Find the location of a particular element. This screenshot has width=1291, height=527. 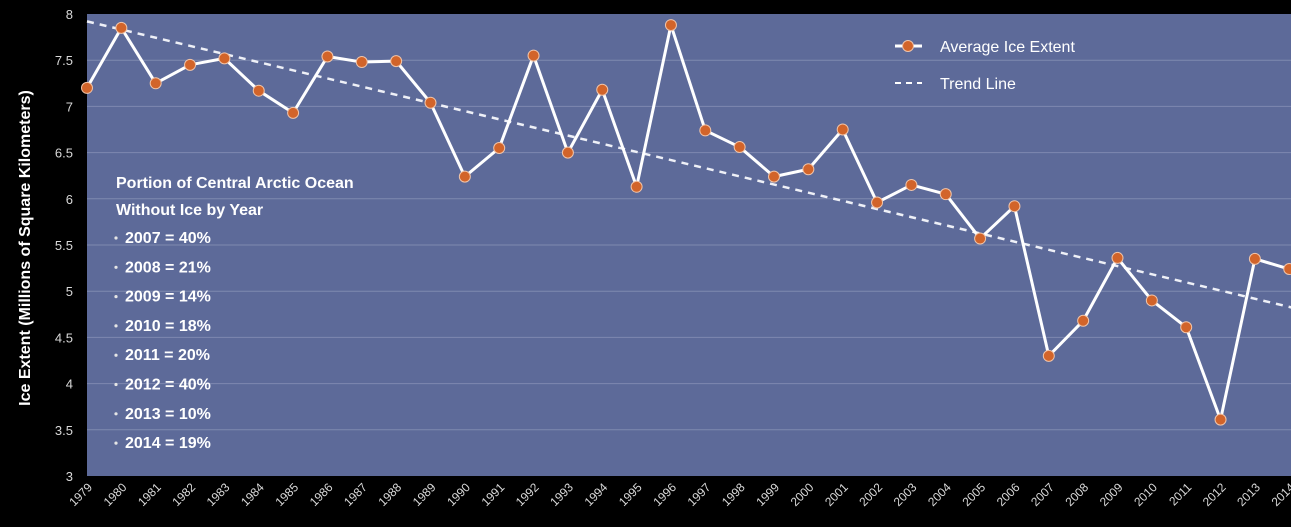

annotation-item: 2012 = 40% is located at coordinates (168, 385).